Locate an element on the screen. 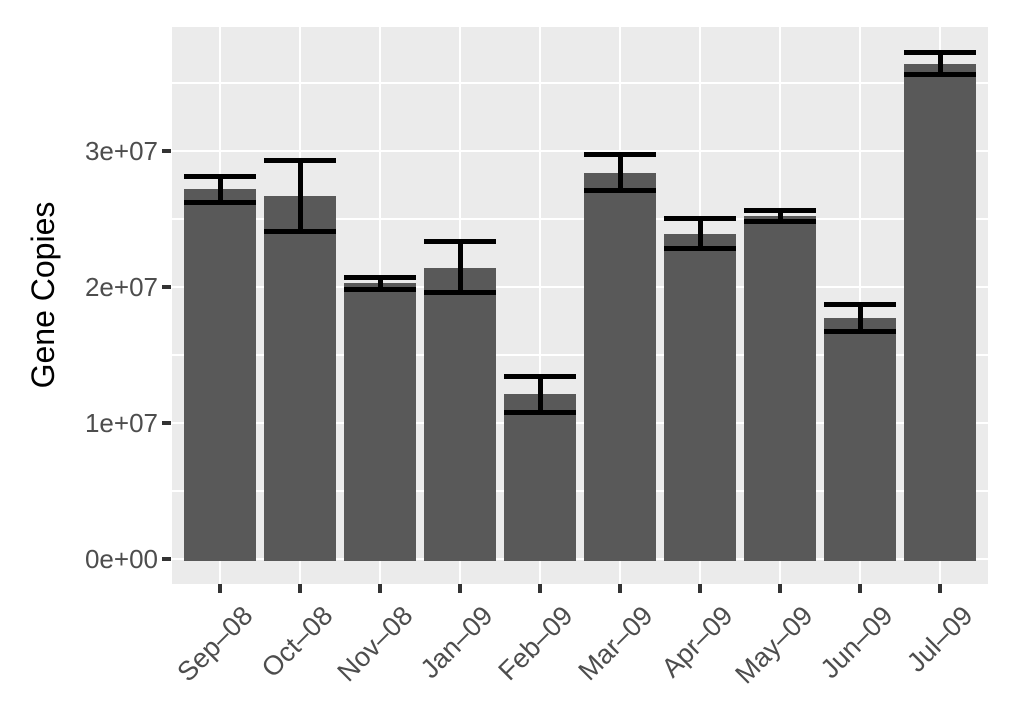 This screenshot has height=716, width=1024. gridline-major-x is located at coordinates (540, 305).